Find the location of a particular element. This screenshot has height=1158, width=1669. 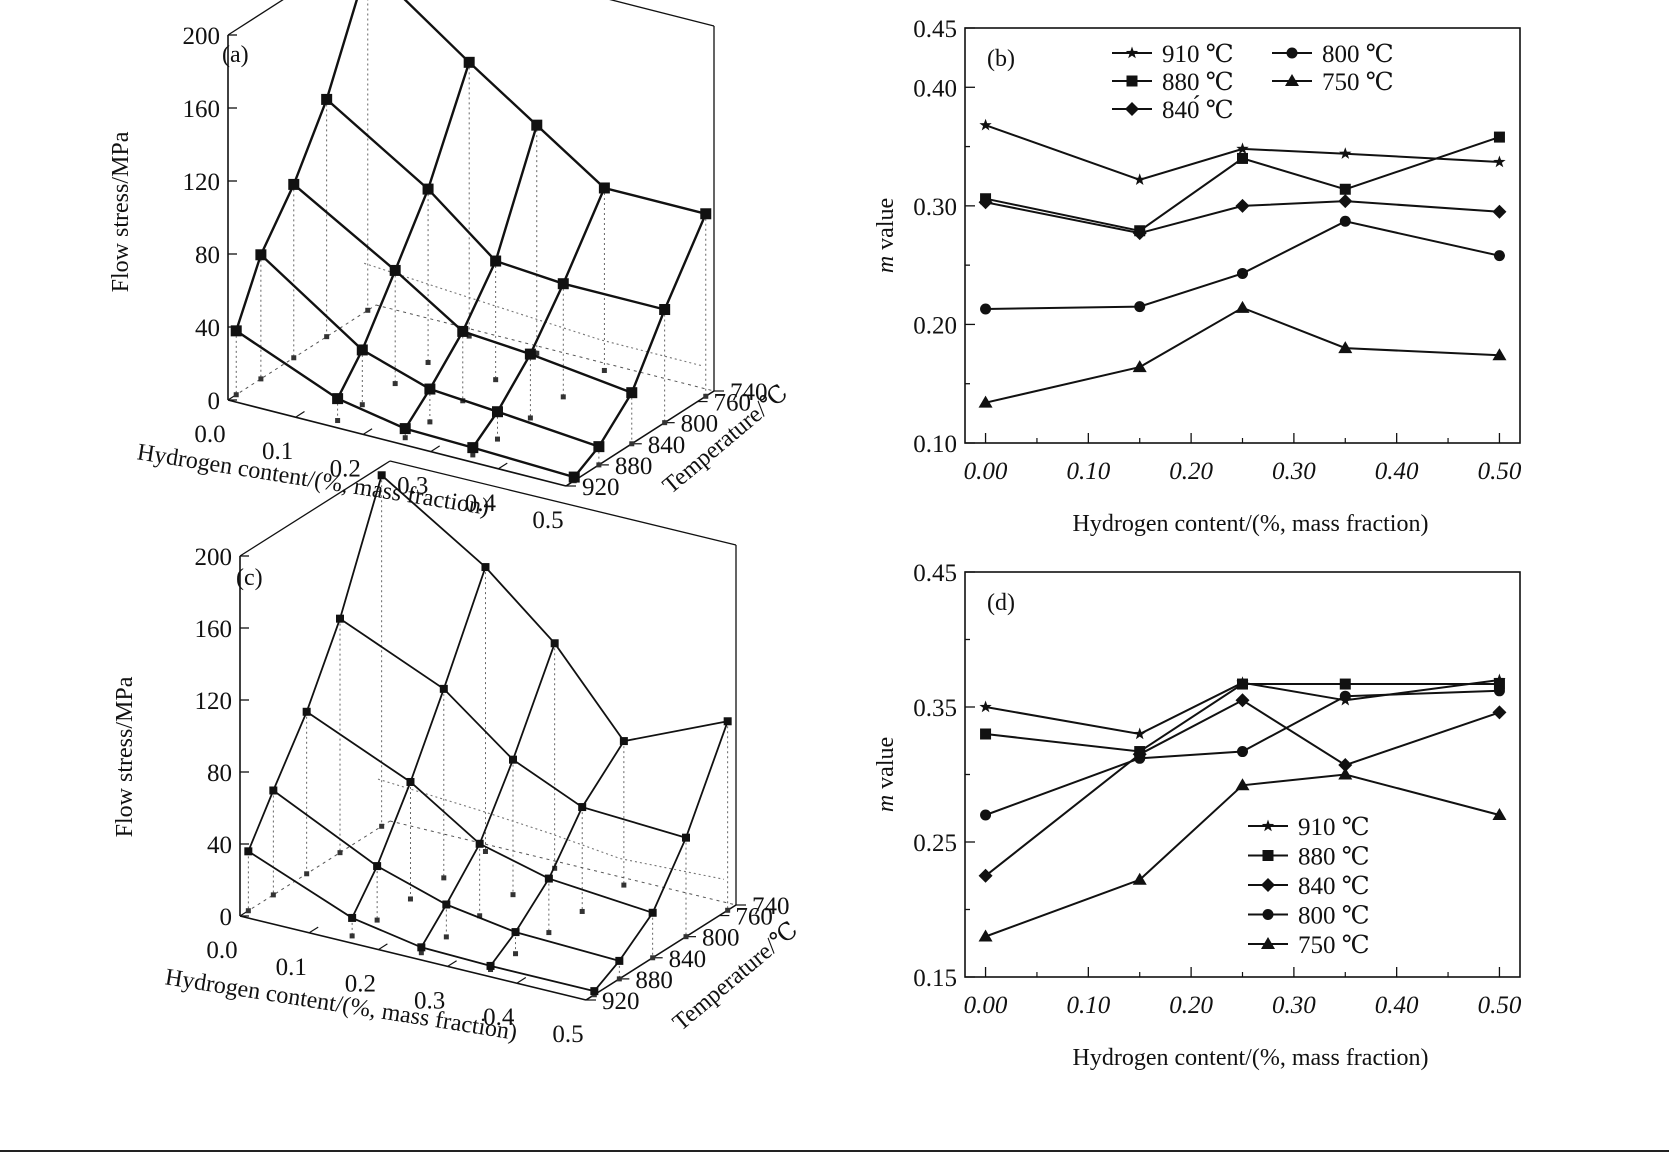

x-tick-label: 0.5 is located at coordinates (547, 520).